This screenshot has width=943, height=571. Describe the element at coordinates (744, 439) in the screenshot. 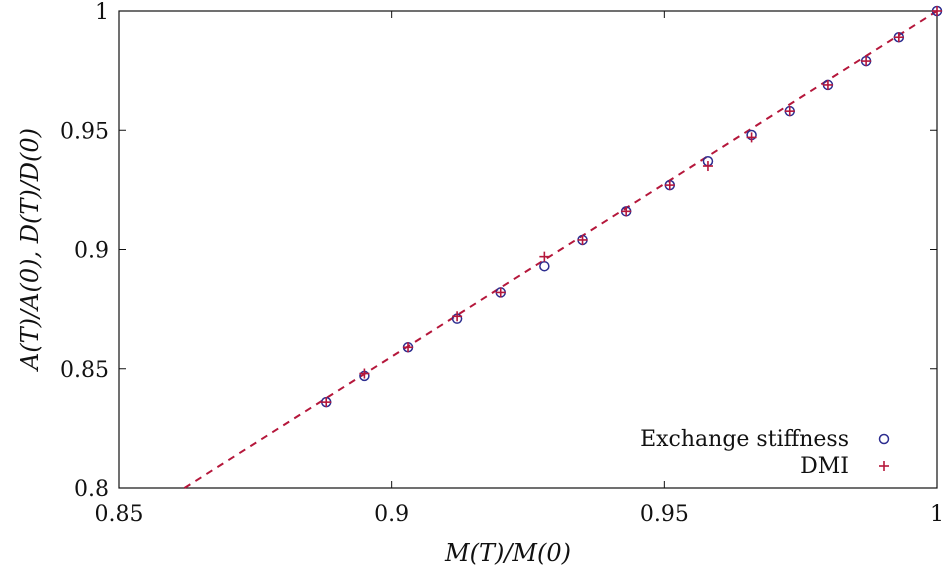

I see `legend-label-exchange-stiffness: Exchange stiffness` at that location.